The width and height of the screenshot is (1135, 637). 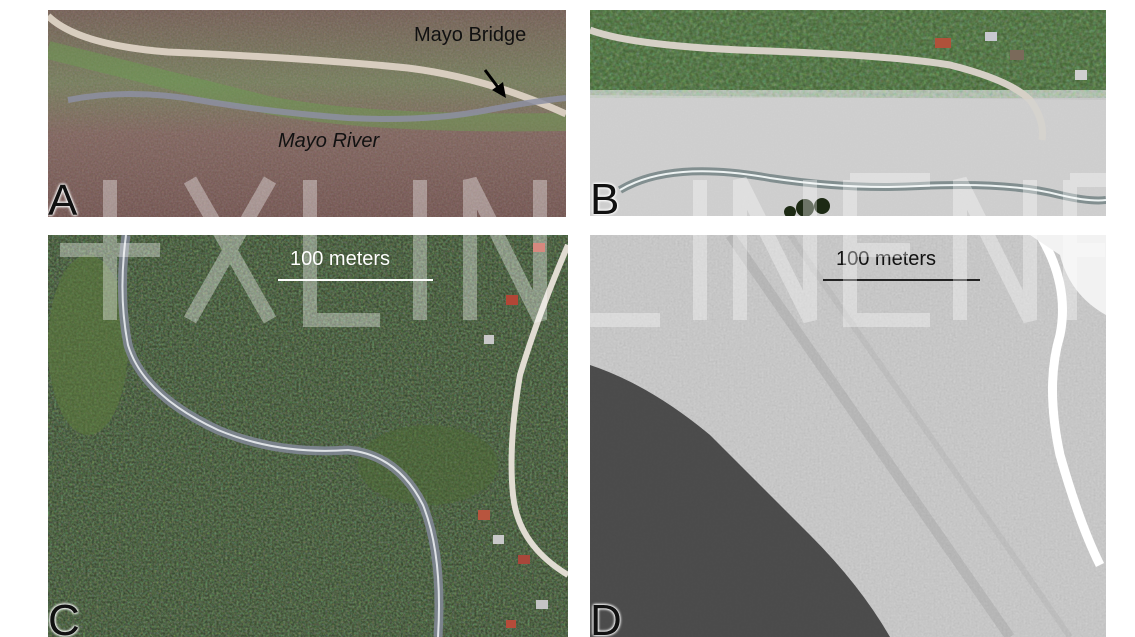 I want to click on mayo-river-label: Mayo River, so click(x=329, y=141).